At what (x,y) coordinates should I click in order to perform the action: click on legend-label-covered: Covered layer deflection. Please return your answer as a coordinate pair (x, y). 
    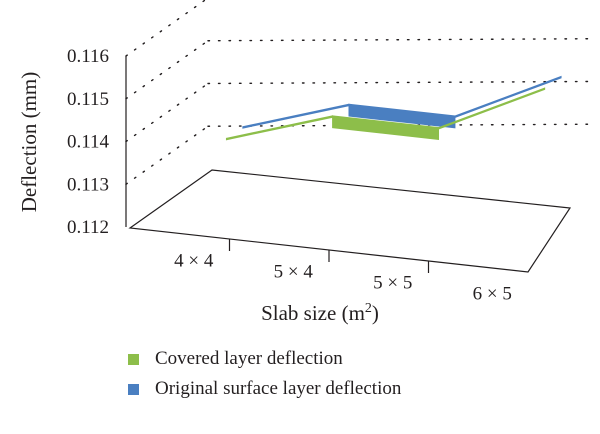
    Looking at the image, I should click on (249, 358).